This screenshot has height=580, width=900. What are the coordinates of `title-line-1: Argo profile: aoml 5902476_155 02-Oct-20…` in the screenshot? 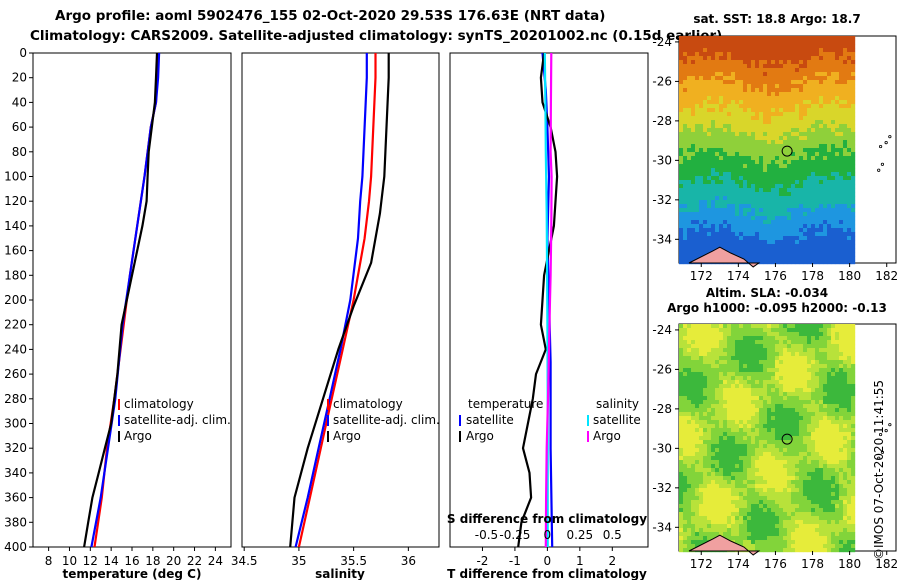 It's located at (330, 16).